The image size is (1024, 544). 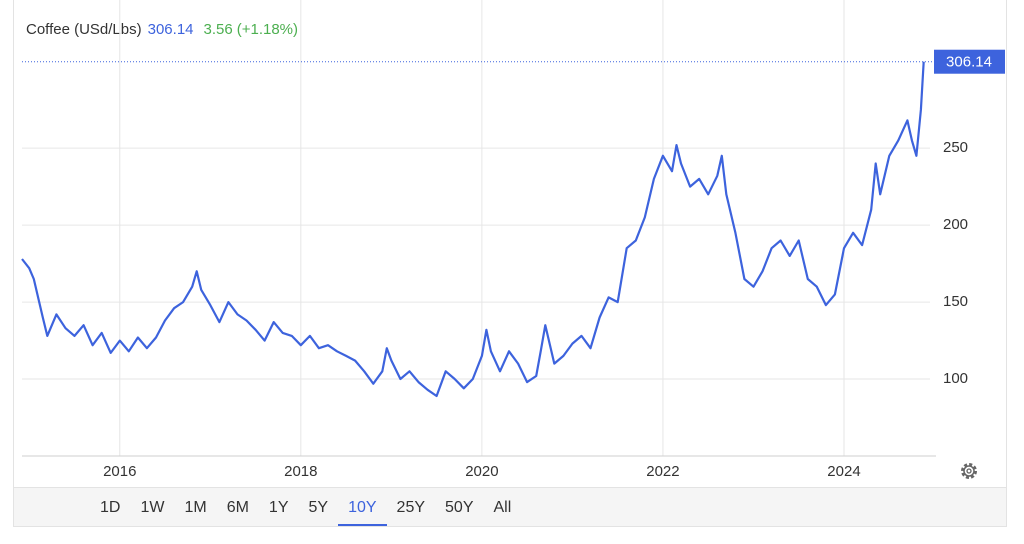 I want to click on range-bar: 1D 1W 1M 6M 1Y 5Y 10Y 25Y 50Y All, so click(x=510, y=506).